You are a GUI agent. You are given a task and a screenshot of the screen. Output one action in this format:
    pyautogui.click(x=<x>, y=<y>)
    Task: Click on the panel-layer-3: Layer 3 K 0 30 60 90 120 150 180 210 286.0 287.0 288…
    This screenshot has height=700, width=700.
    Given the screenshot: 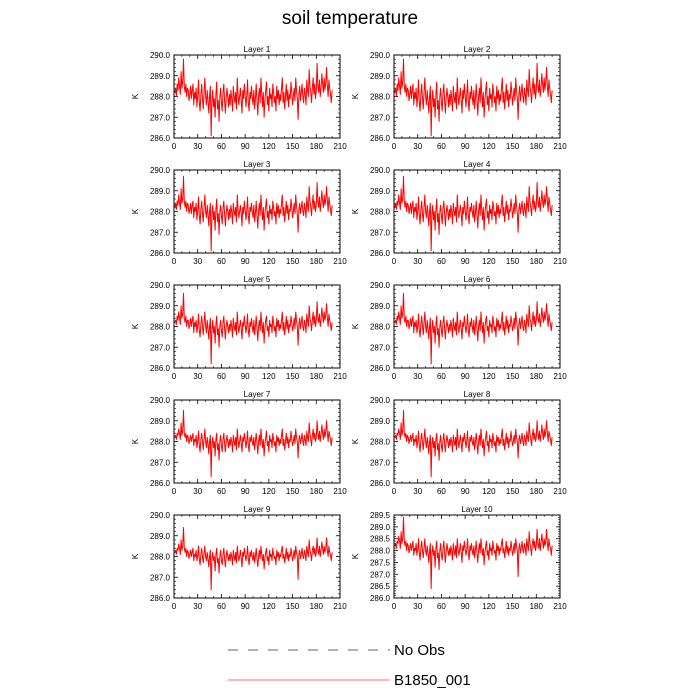 What is the action you would take?
    pyautogui.click(x=239, y=213)
    